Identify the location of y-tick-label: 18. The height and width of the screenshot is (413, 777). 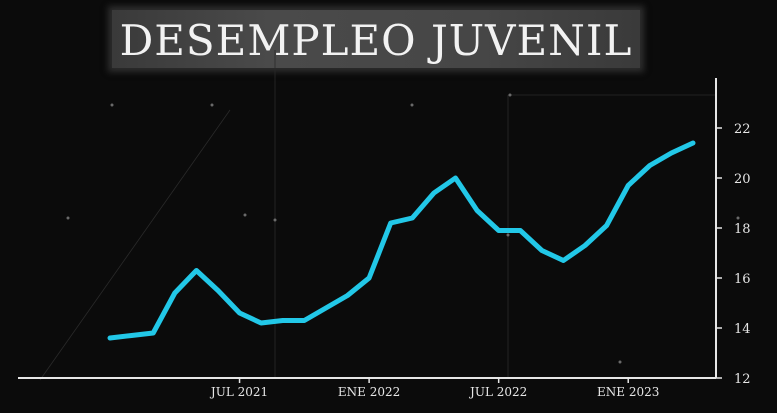
(742, 229).